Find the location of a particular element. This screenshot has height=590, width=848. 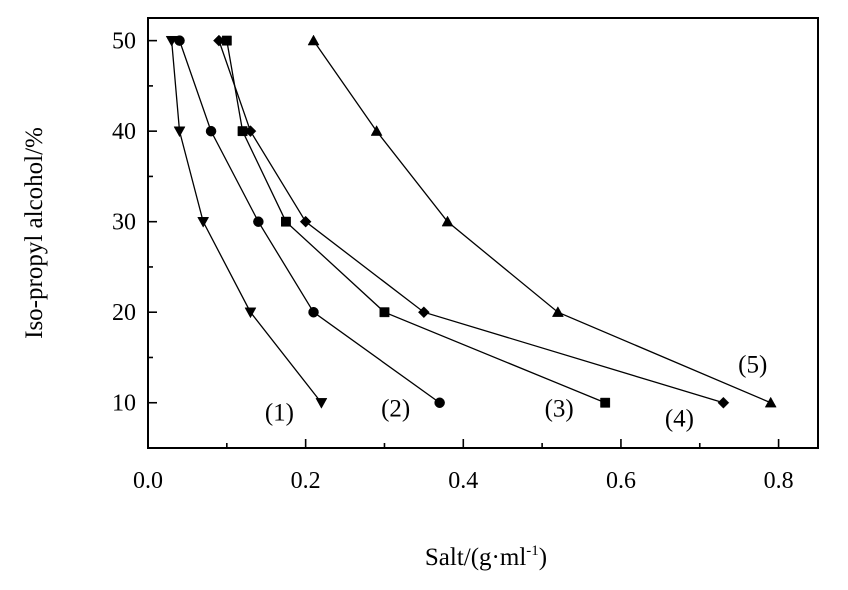

y-tick-label: 50 is located at coordinates (124, 42).